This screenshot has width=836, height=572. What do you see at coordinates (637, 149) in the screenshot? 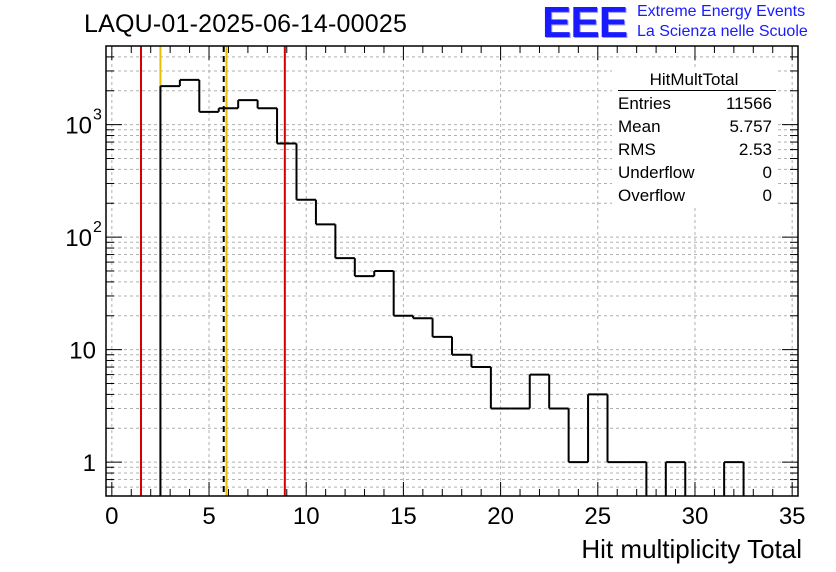
I see `stats-key: RMS` at bounding box center [637, 149].